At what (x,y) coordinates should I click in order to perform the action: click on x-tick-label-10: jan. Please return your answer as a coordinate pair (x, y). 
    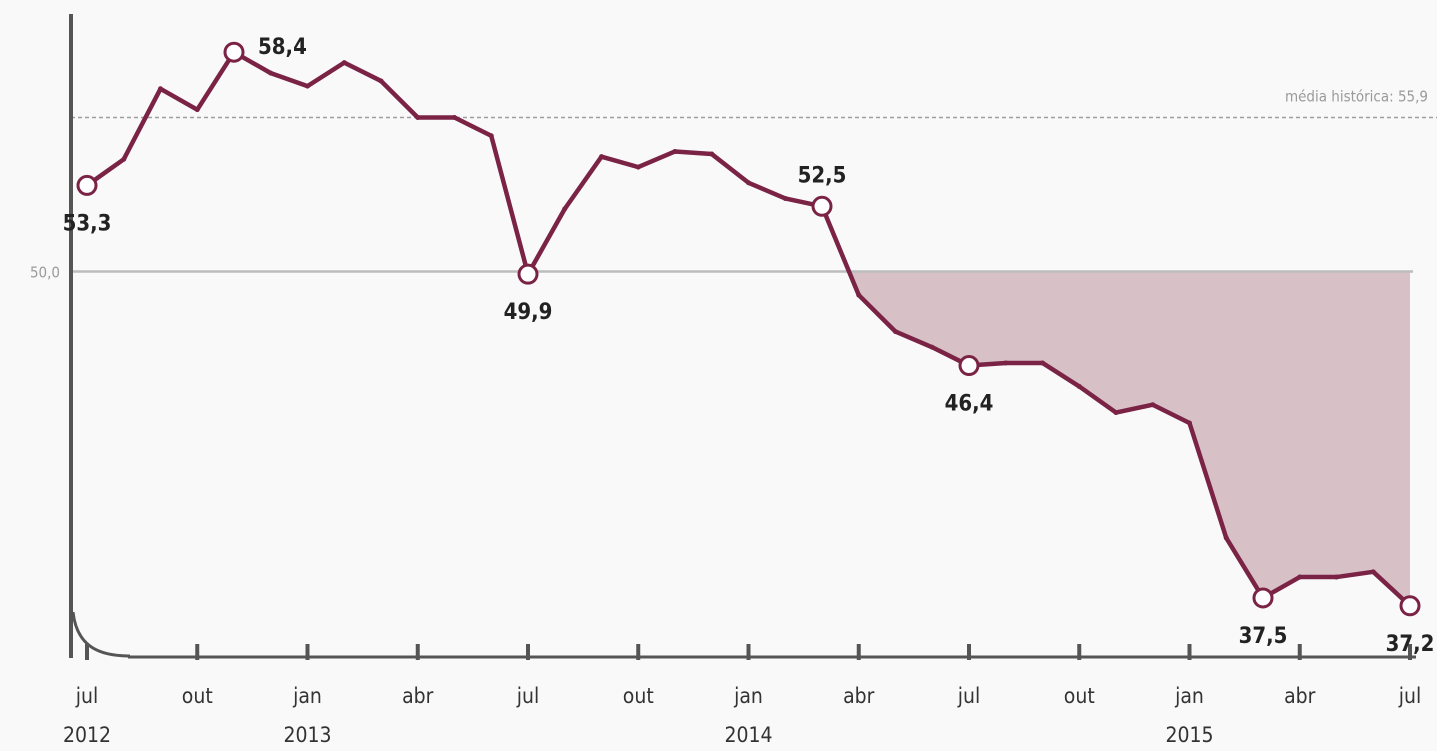
    Looking at the image, I should click on (1189, 696).